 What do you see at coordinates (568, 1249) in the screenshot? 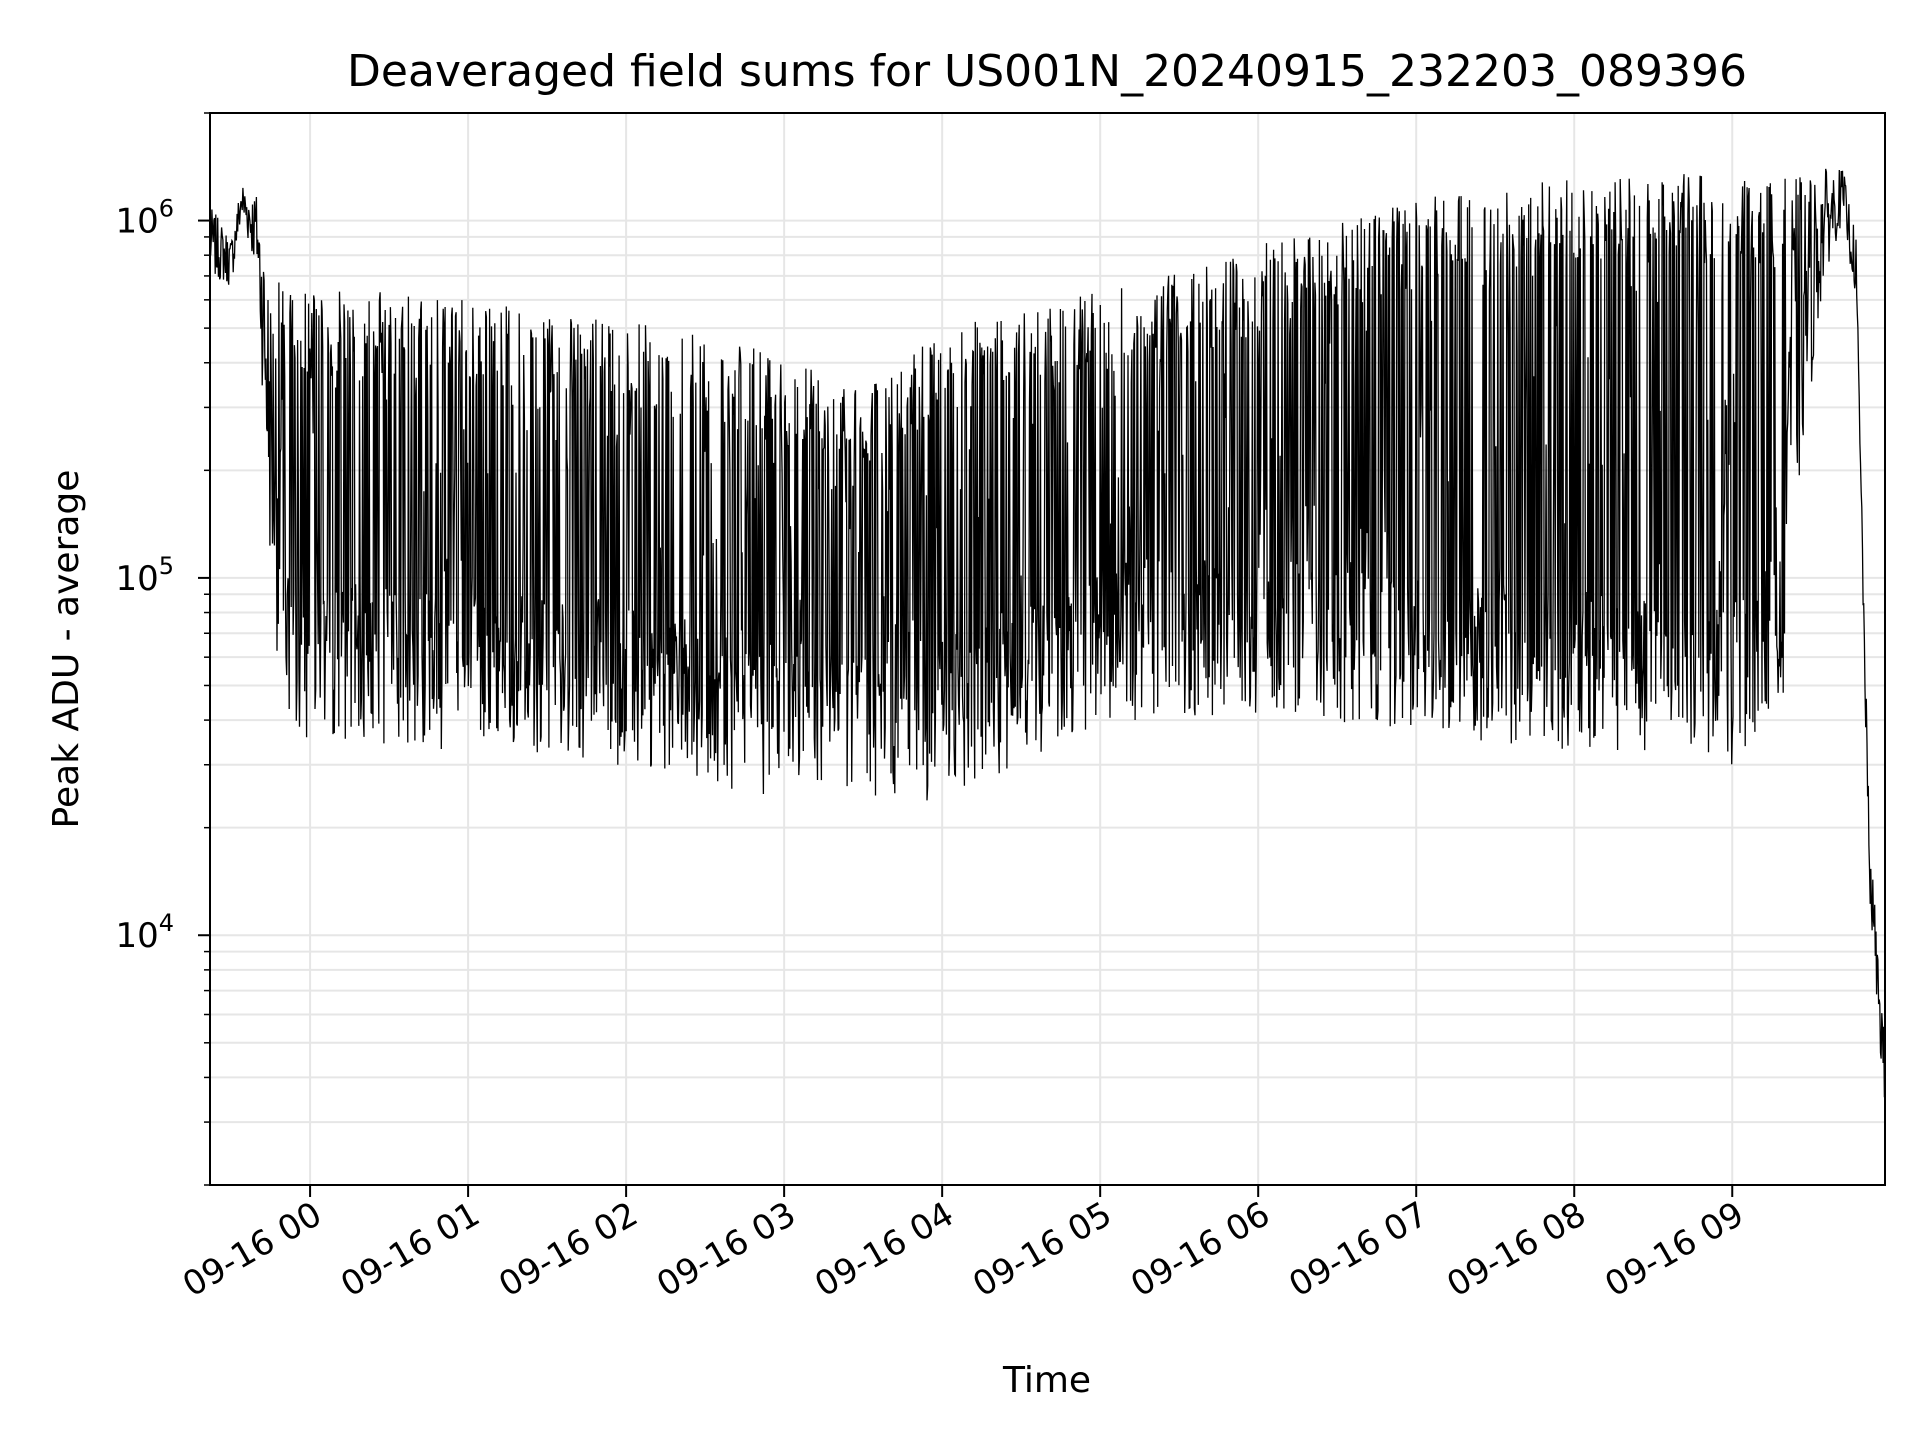
I see `x-tick-label: 09-16 02` at bounding box center [568, 1249].